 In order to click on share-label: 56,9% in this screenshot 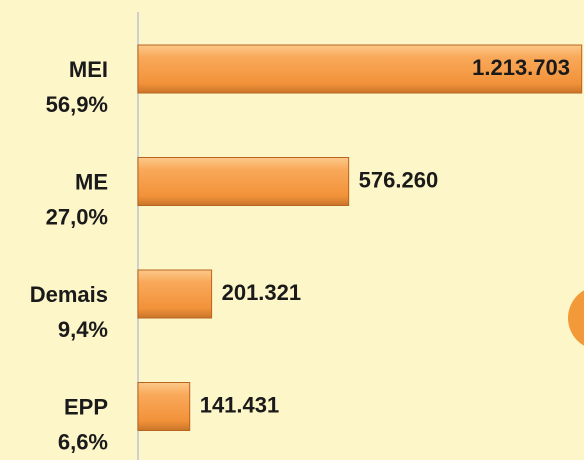, I will do `click(77, 104)`.